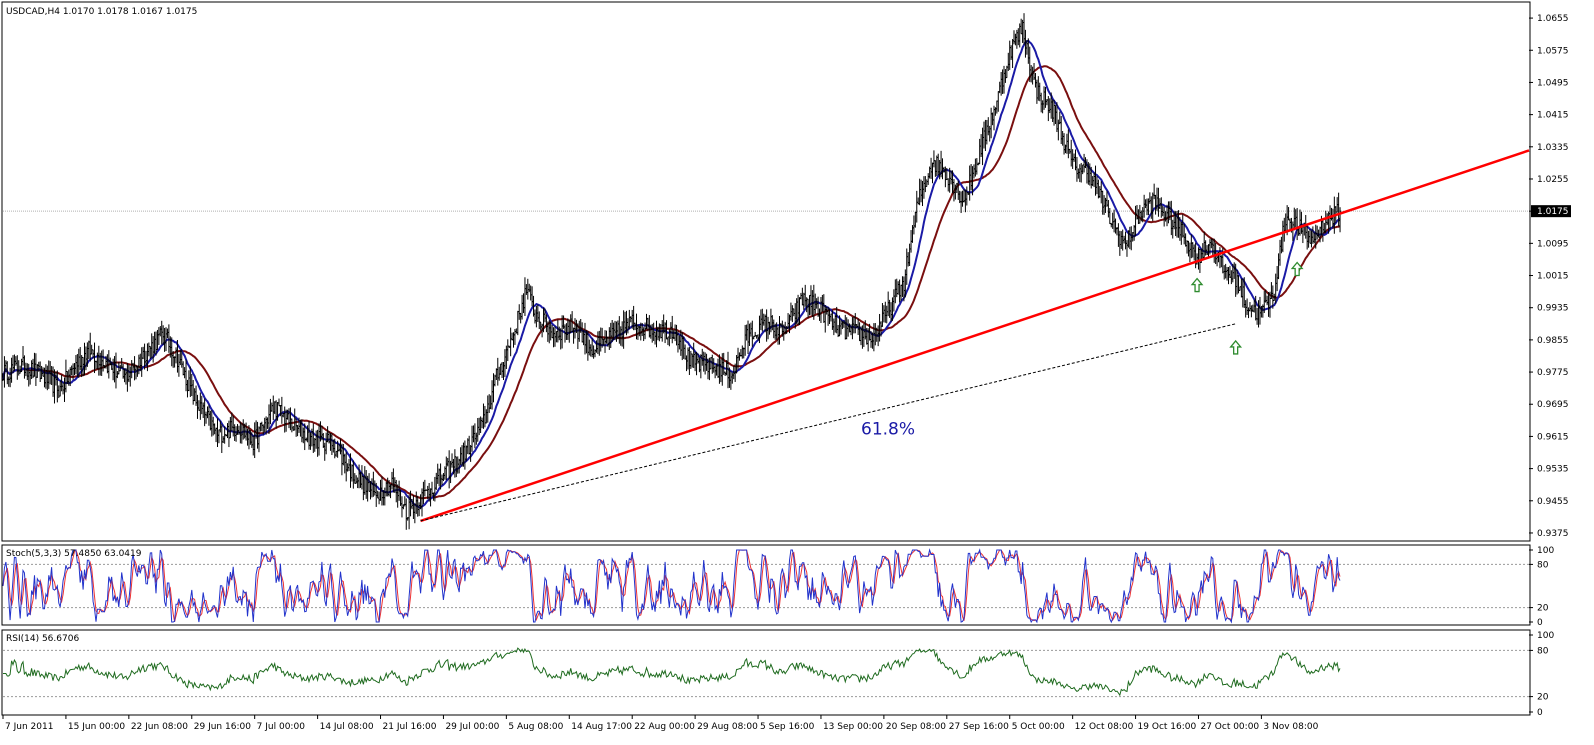 This screenshot has height=745, width=1594. Describe the element at coordinates (916, 727) in the screenshot. I see `time-tick-label: 20 Sep 08:00` at that location.